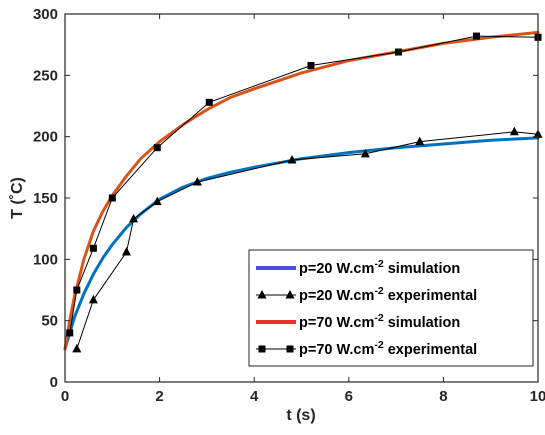 Image resolution: width=545 pixels, height=435 pixels. Describe the element at coordinates (254, 396) in the screenshot. I see `x-tick-label: 4` at that location.